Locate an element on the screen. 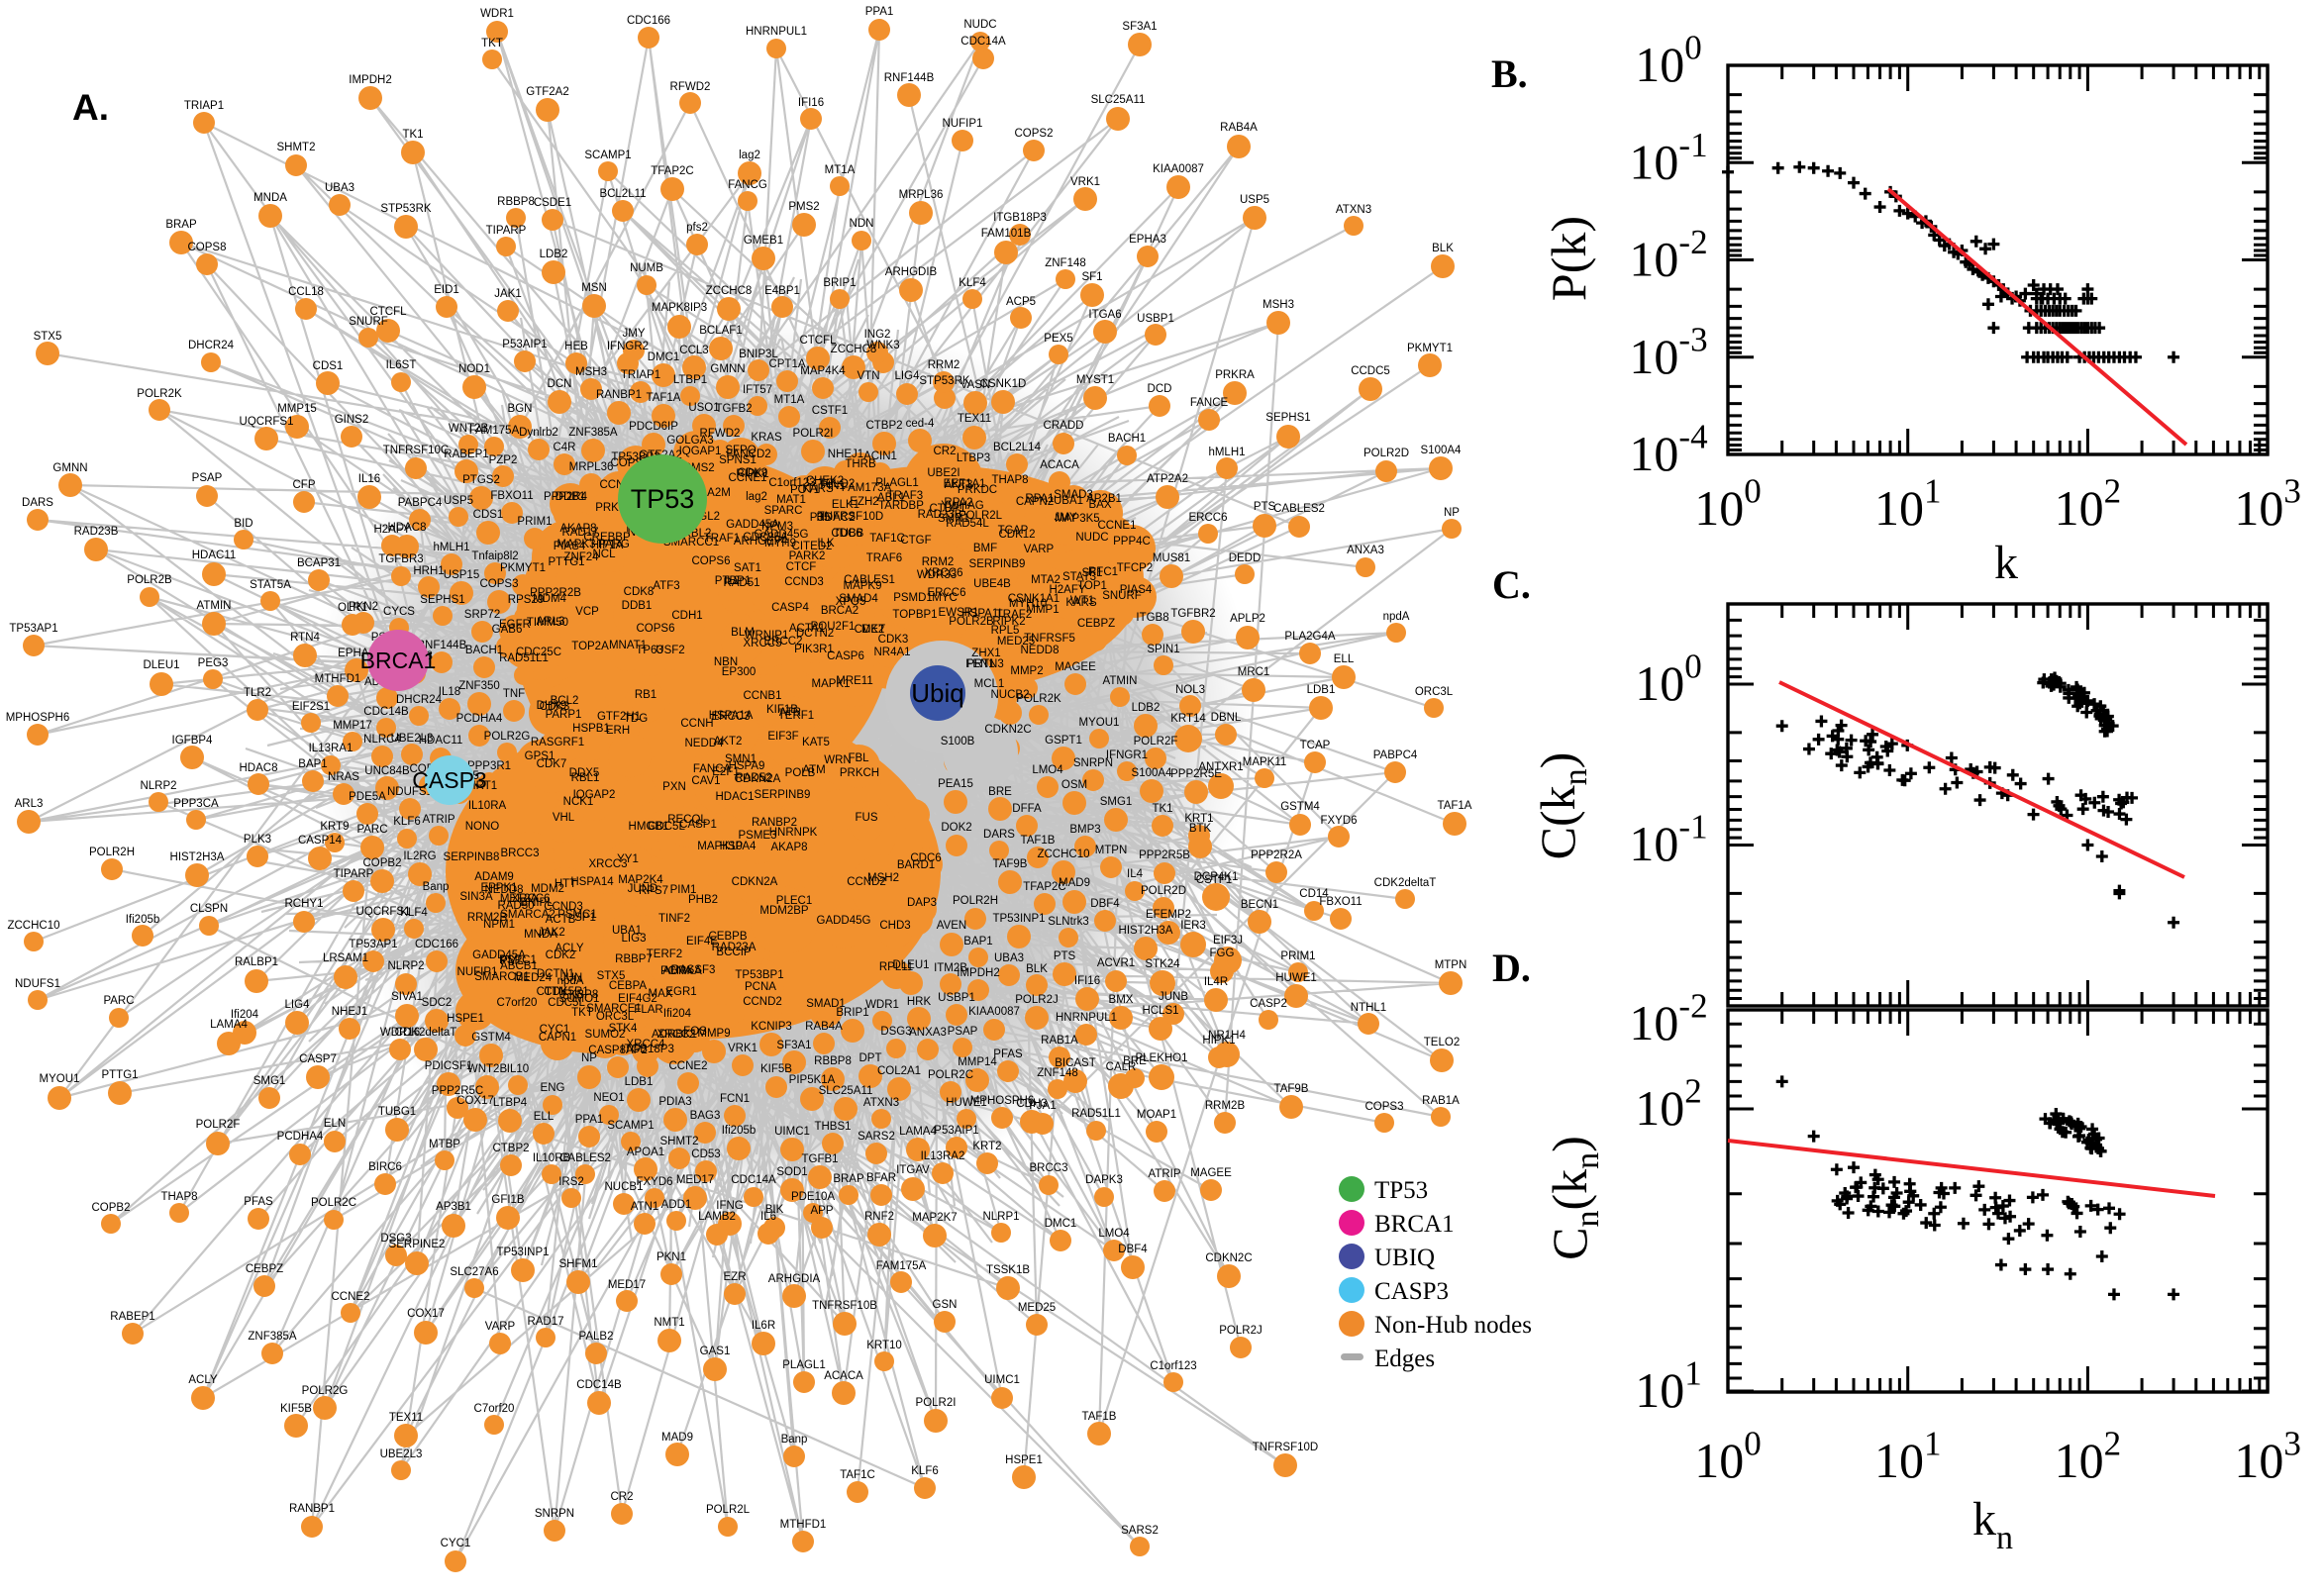 Image resolution: width=2323 pixels, height=1596 pixels. svg-text: CDH3 is located at coordinates (1032, 1104).